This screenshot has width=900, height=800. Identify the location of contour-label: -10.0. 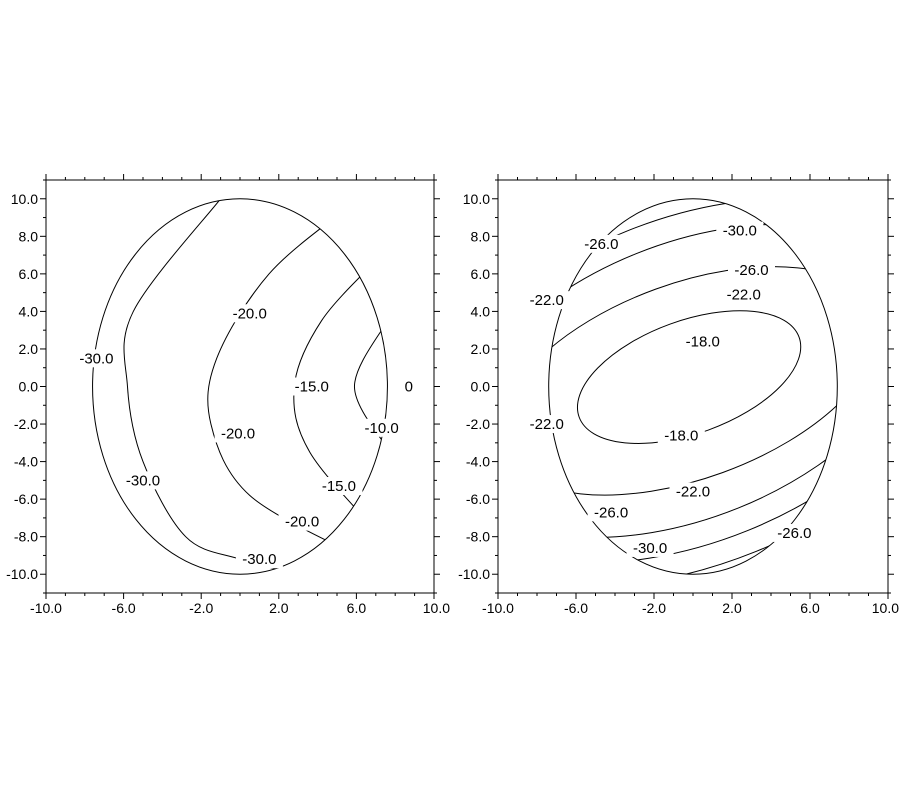
(382, 428).